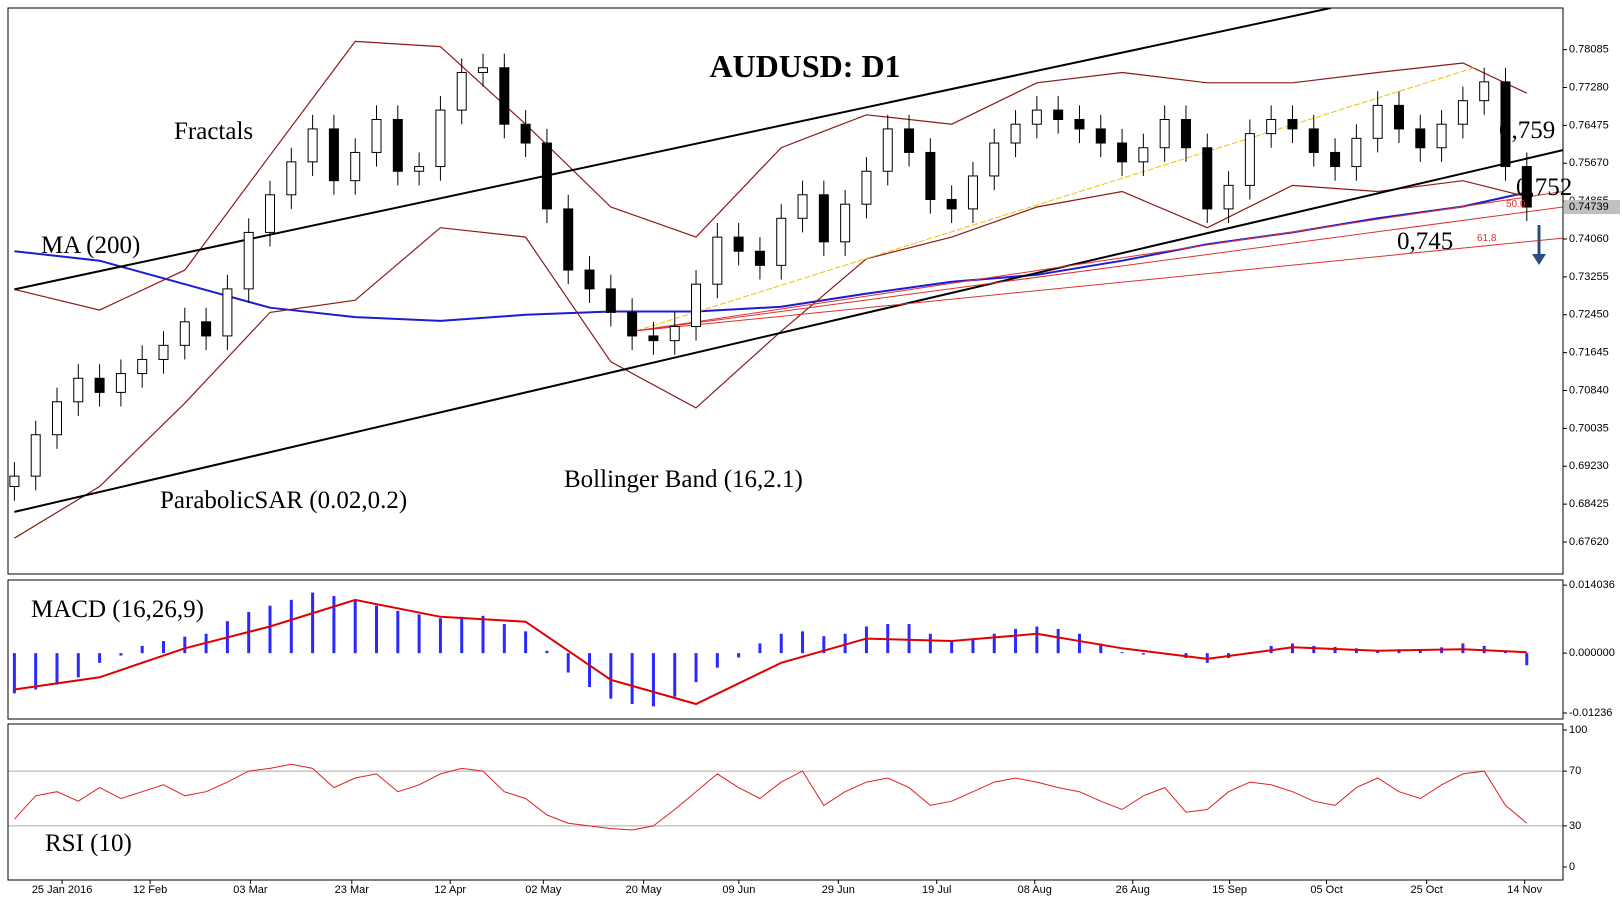 This screenshot has width=1623, height=897. Describe the element at coordinates (683, 479) in the screenshot. I see `annotation: Bollinger Band (16,2.1)` at that location.